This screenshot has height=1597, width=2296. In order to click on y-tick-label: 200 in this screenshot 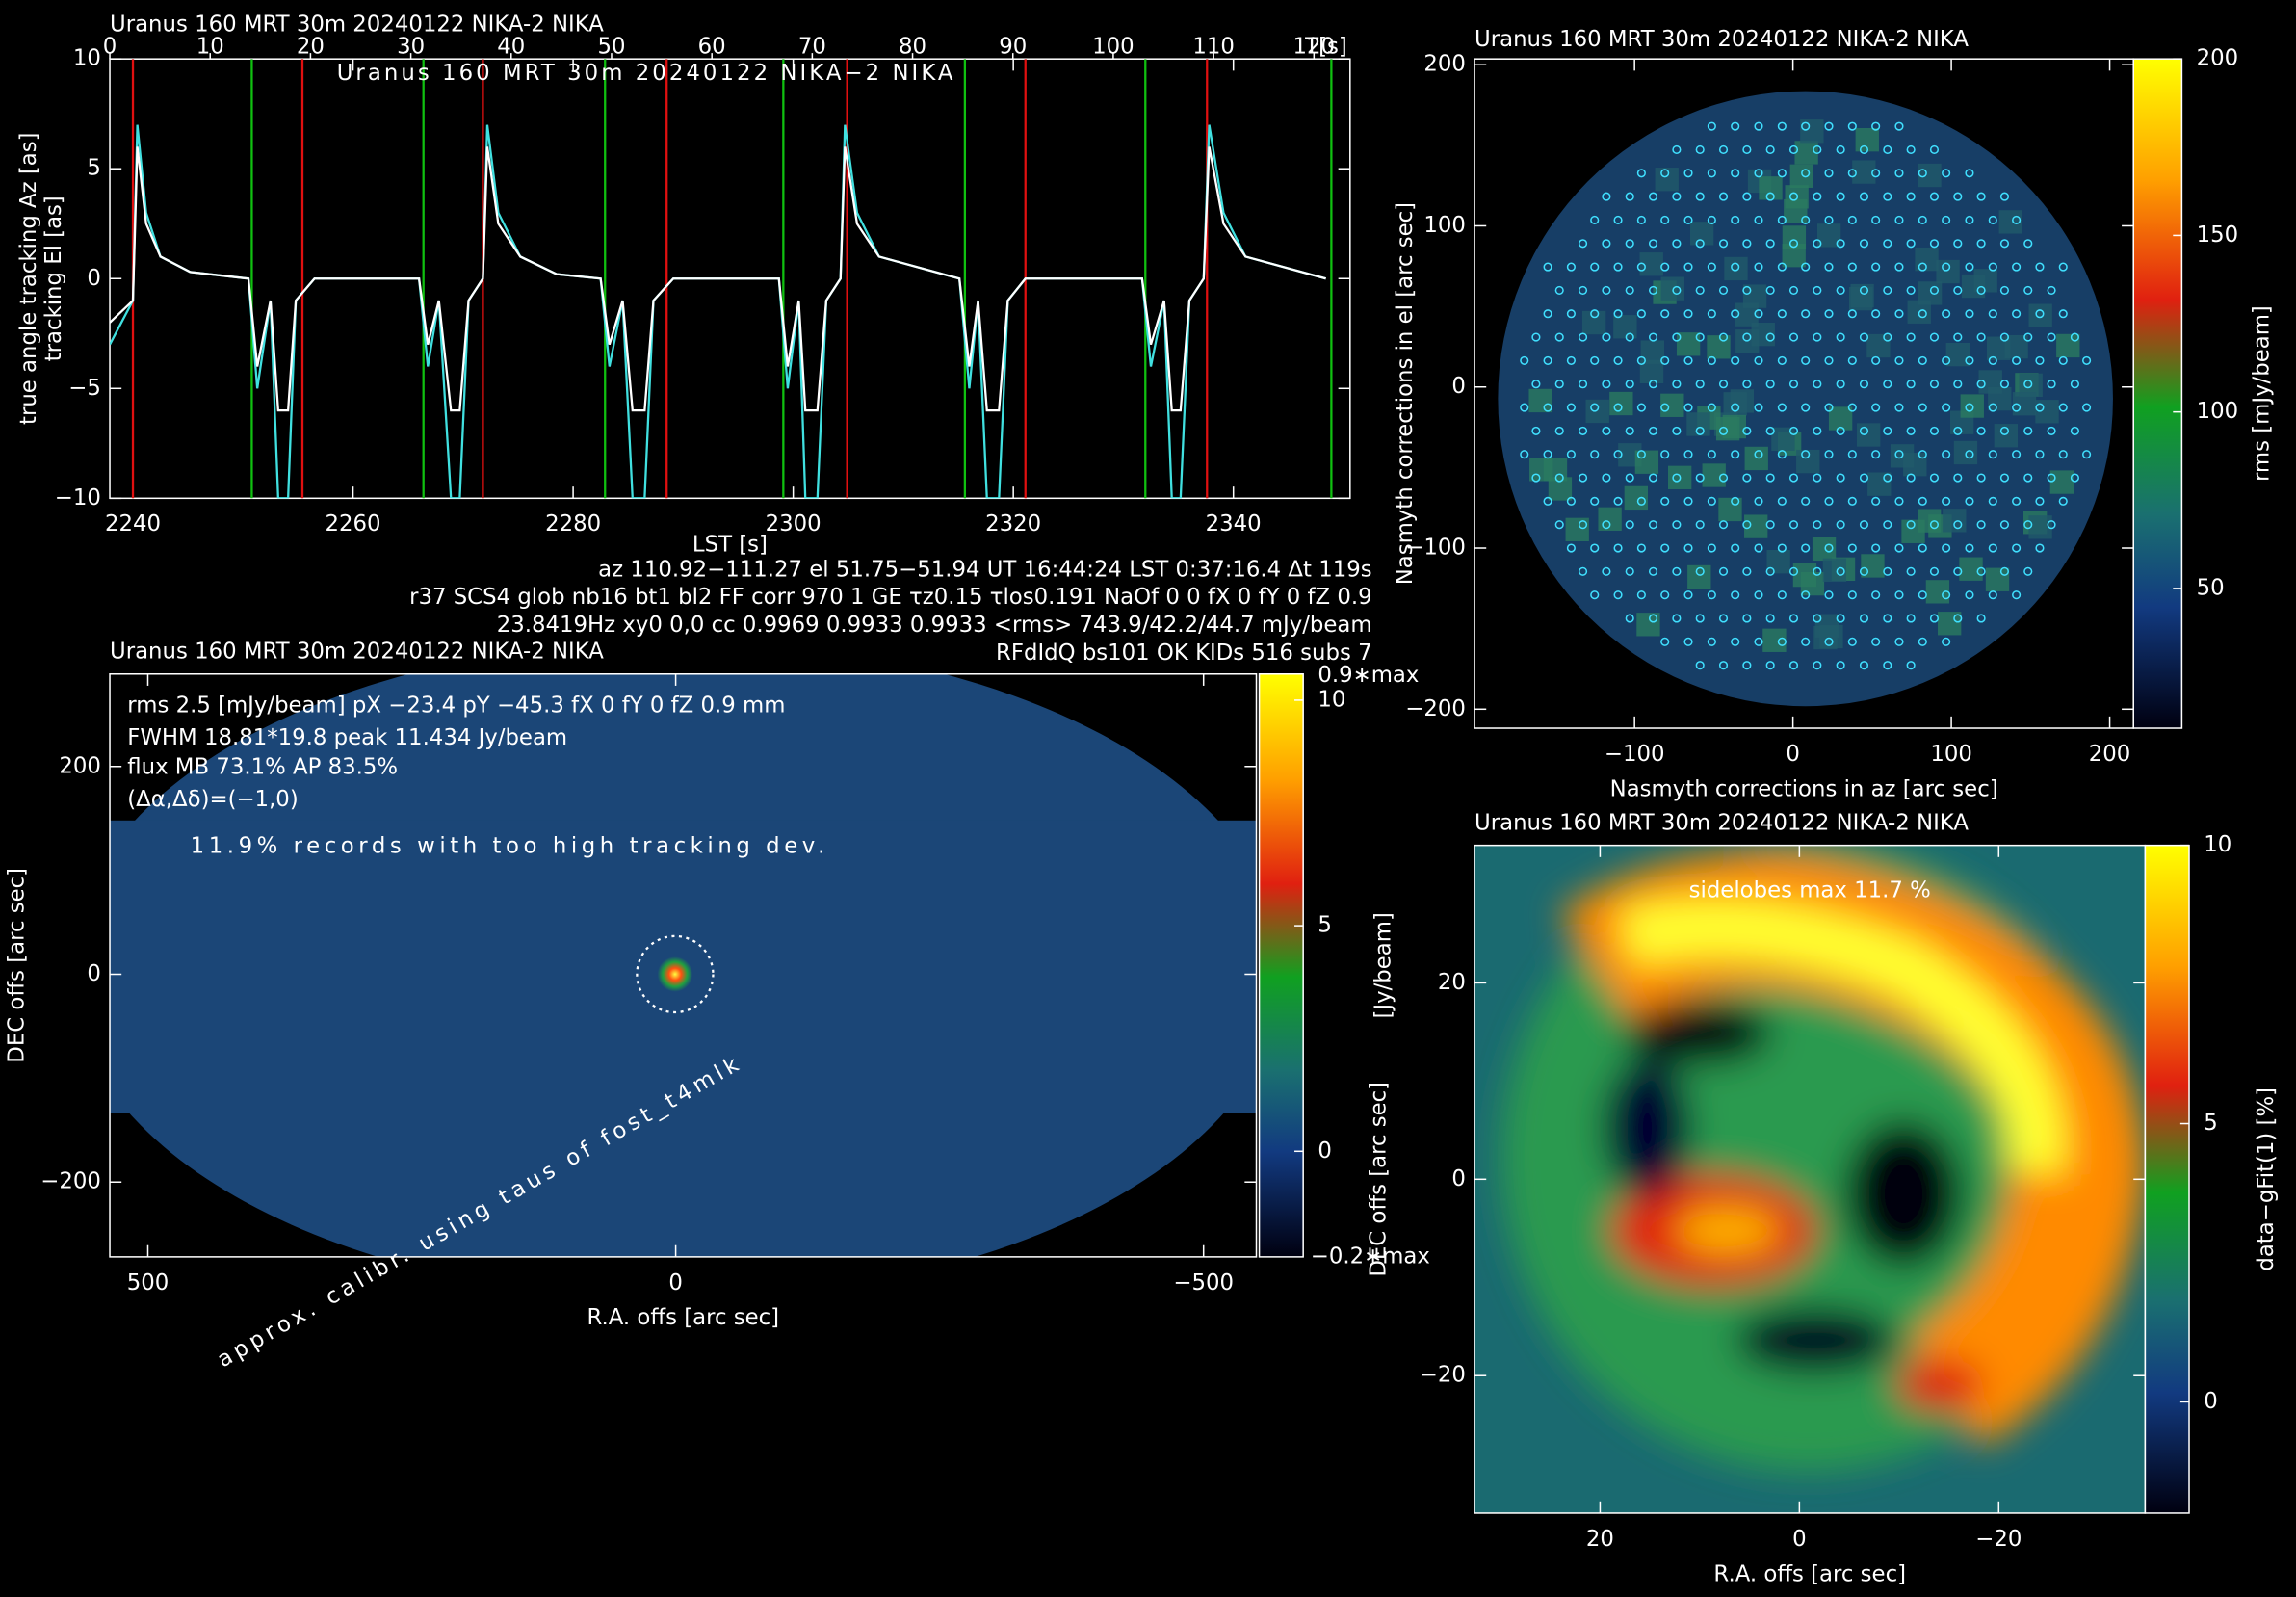, I will do `click(1444, 64)`.